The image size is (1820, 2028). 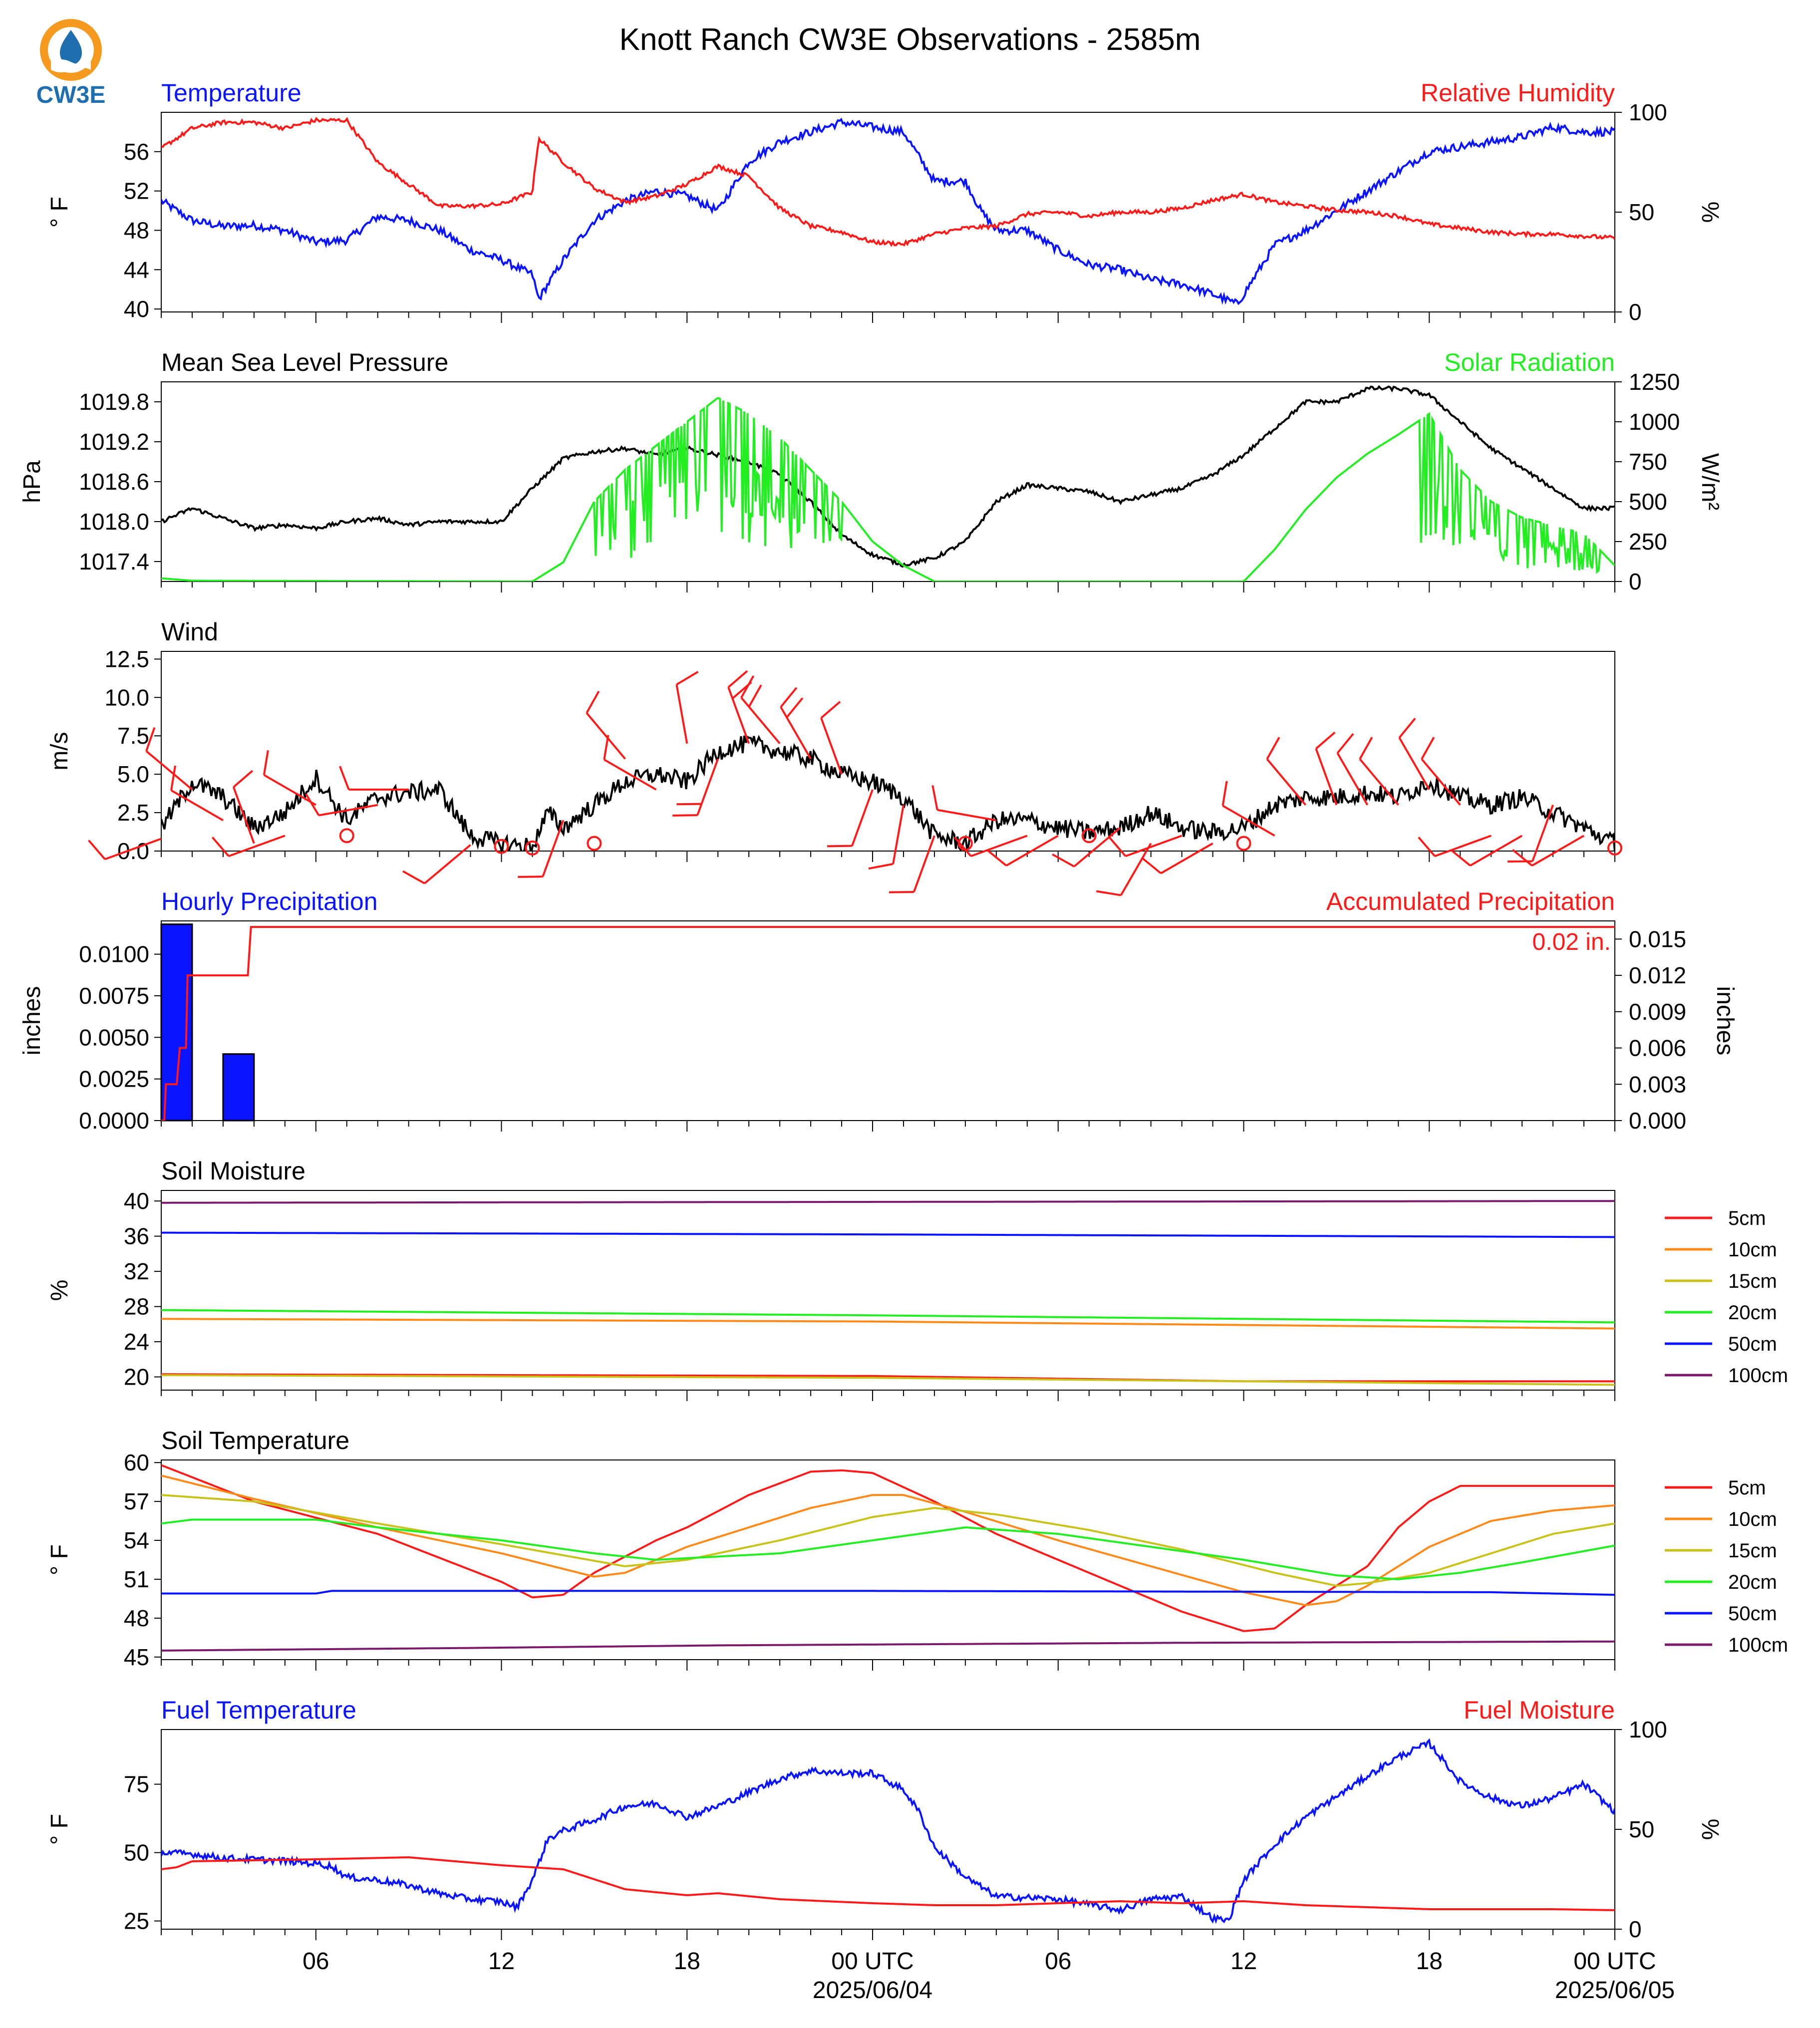 I want to click on panel-title-left: Mean Sea Level Pressure, so click(x=304, y=362).